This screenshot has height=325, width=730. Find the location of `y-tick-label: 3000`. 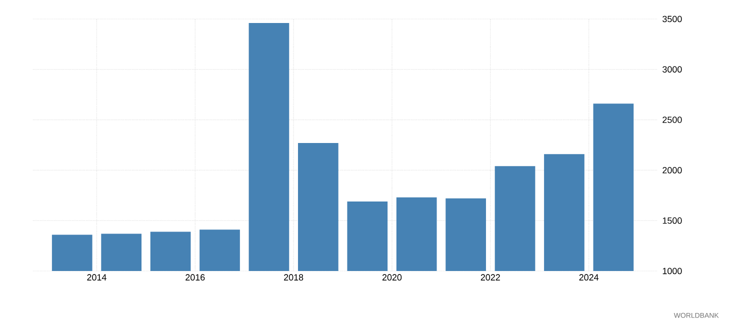

y-tick-label: 3000 is located at coordinates (672, 69).